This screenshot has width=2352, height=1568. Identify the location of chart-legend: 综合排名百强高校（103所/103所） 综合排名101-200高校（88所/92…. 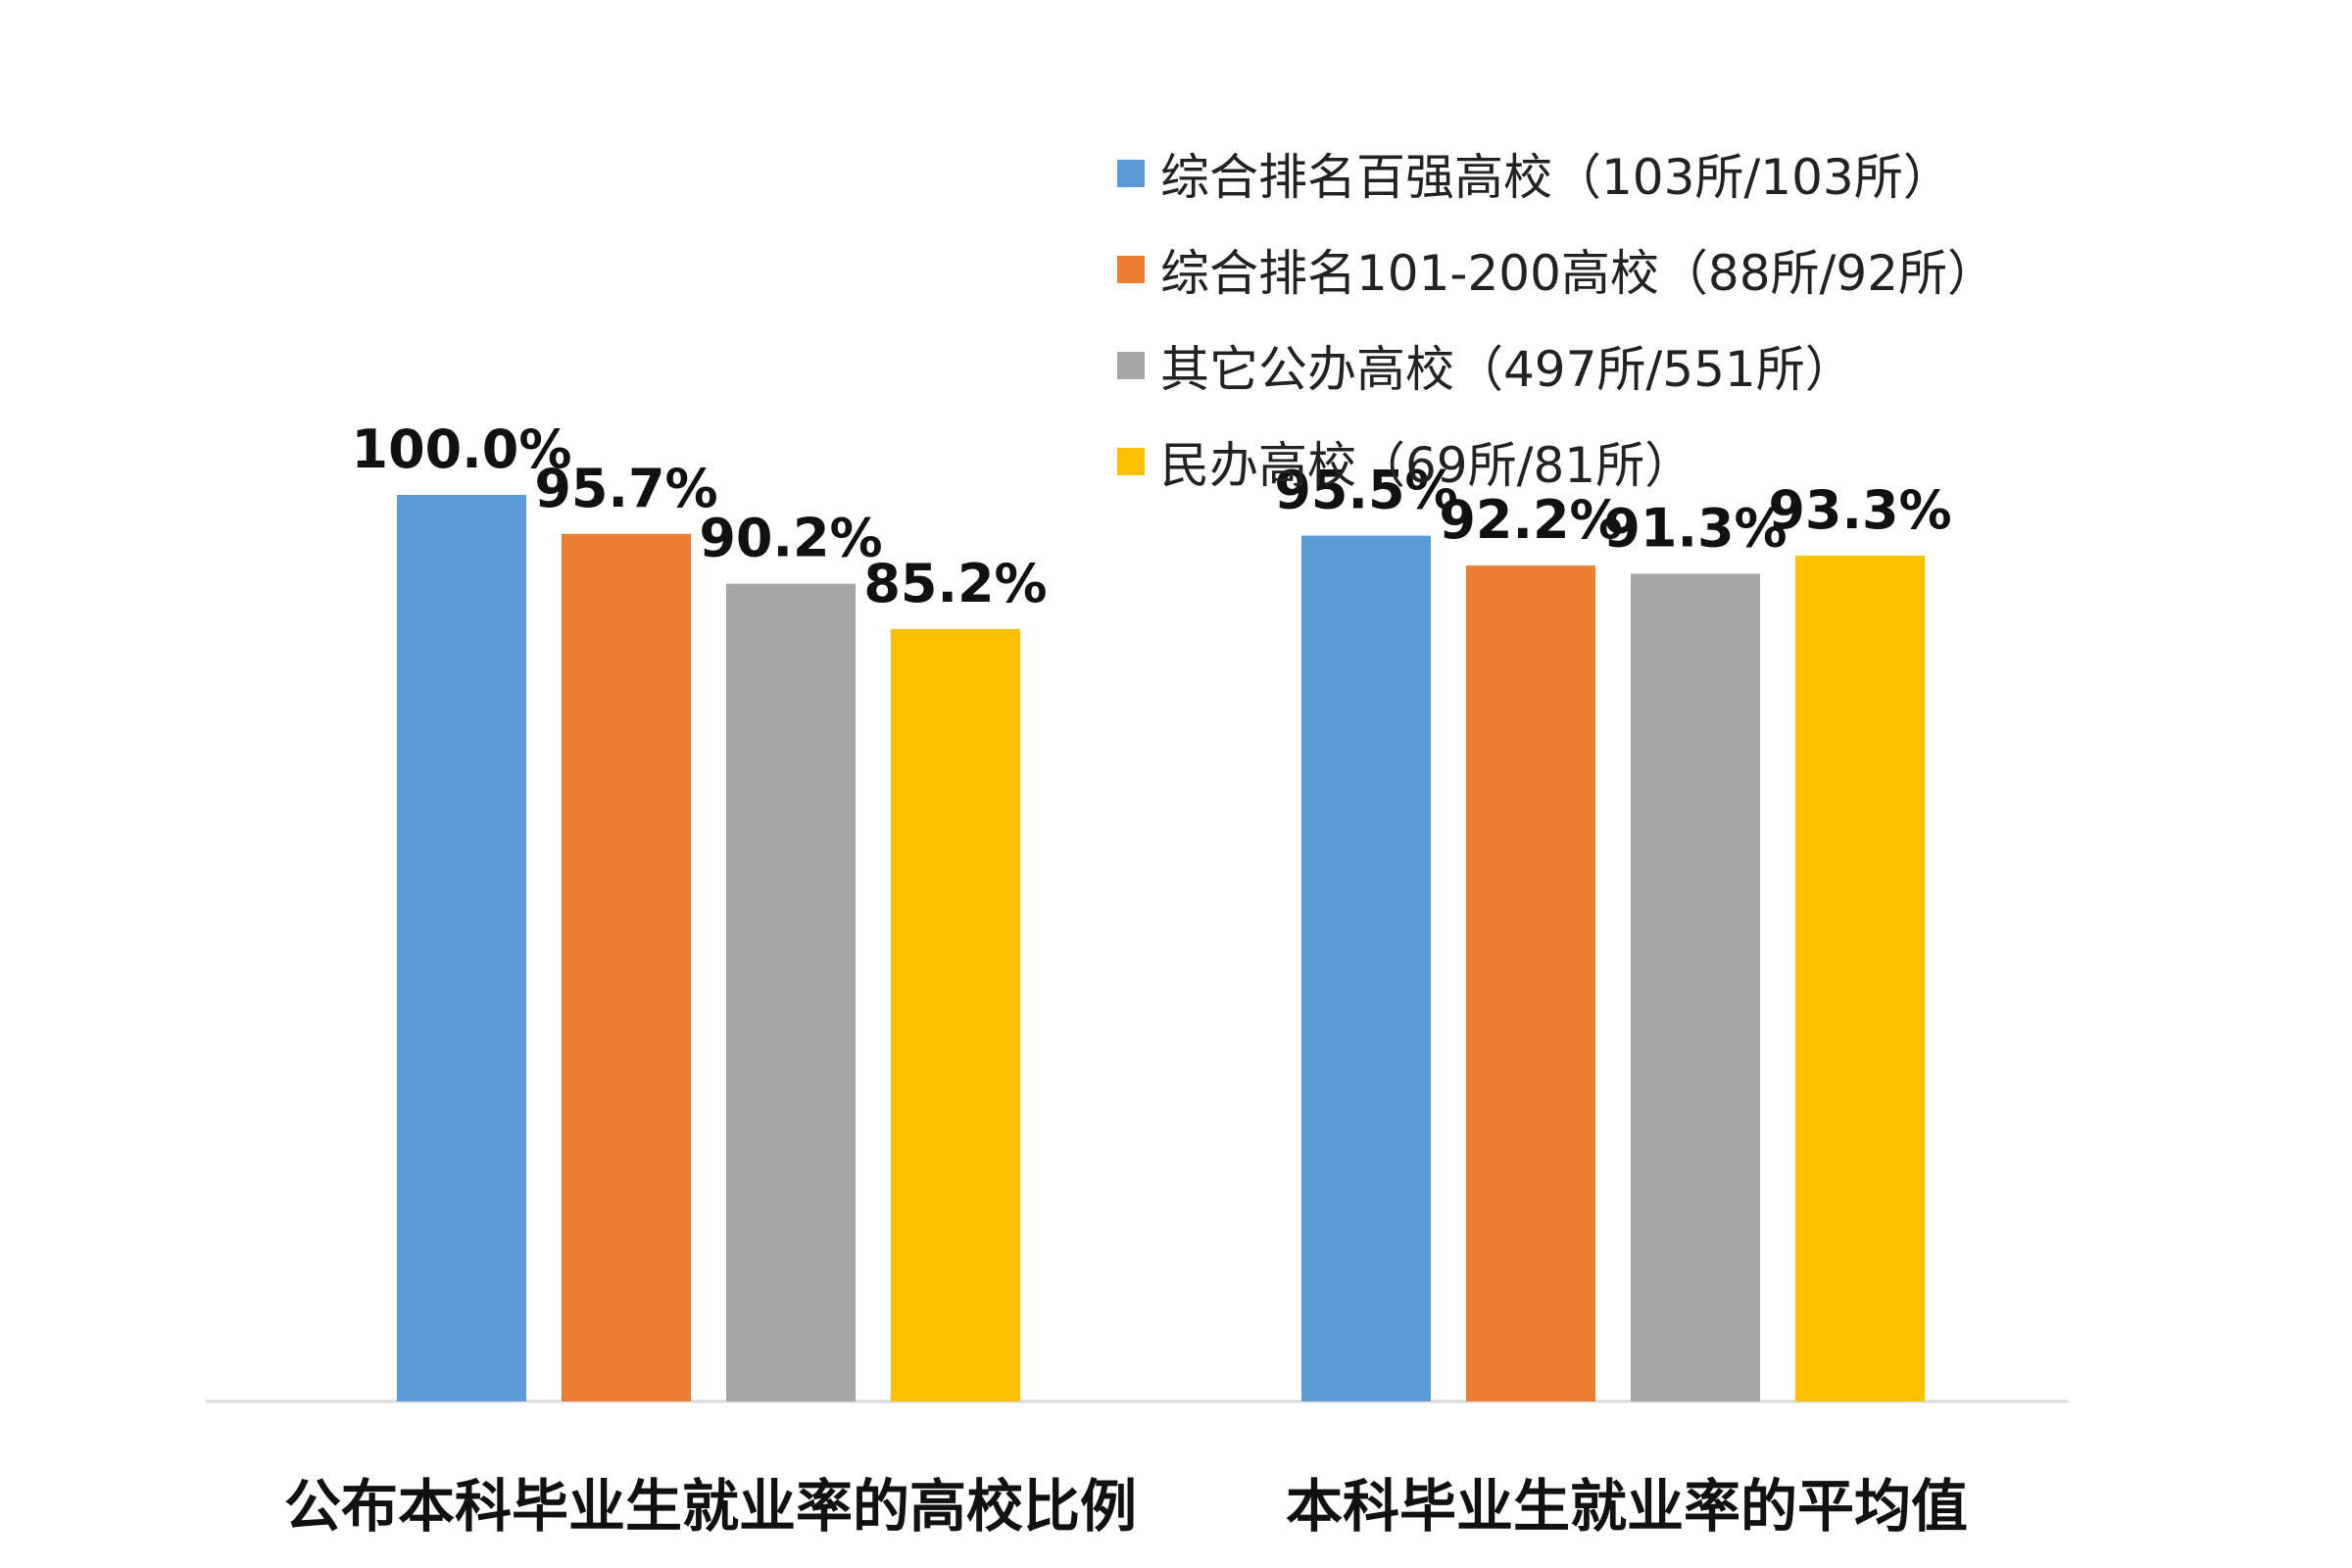
(1556, 317).